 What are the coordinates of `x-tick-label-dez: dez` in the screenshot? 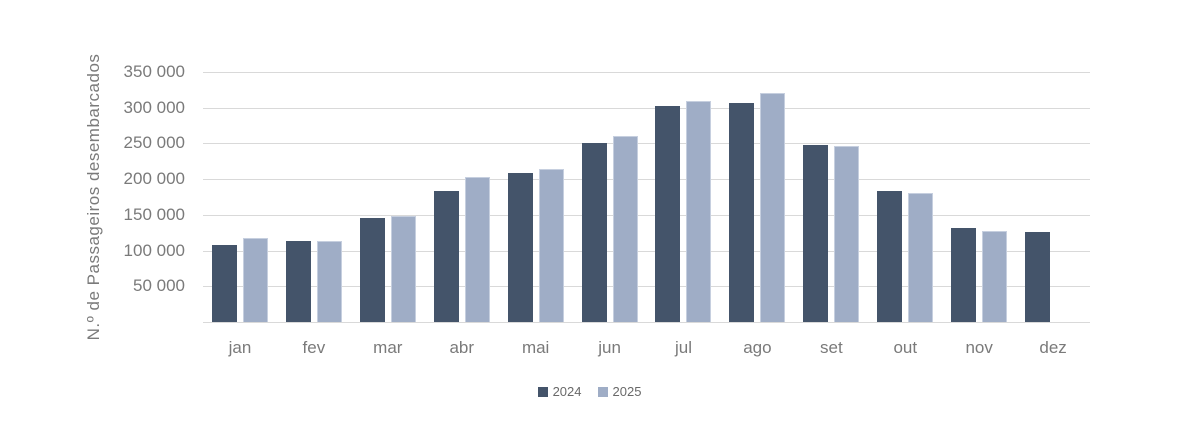 It's located at (1053, 347).